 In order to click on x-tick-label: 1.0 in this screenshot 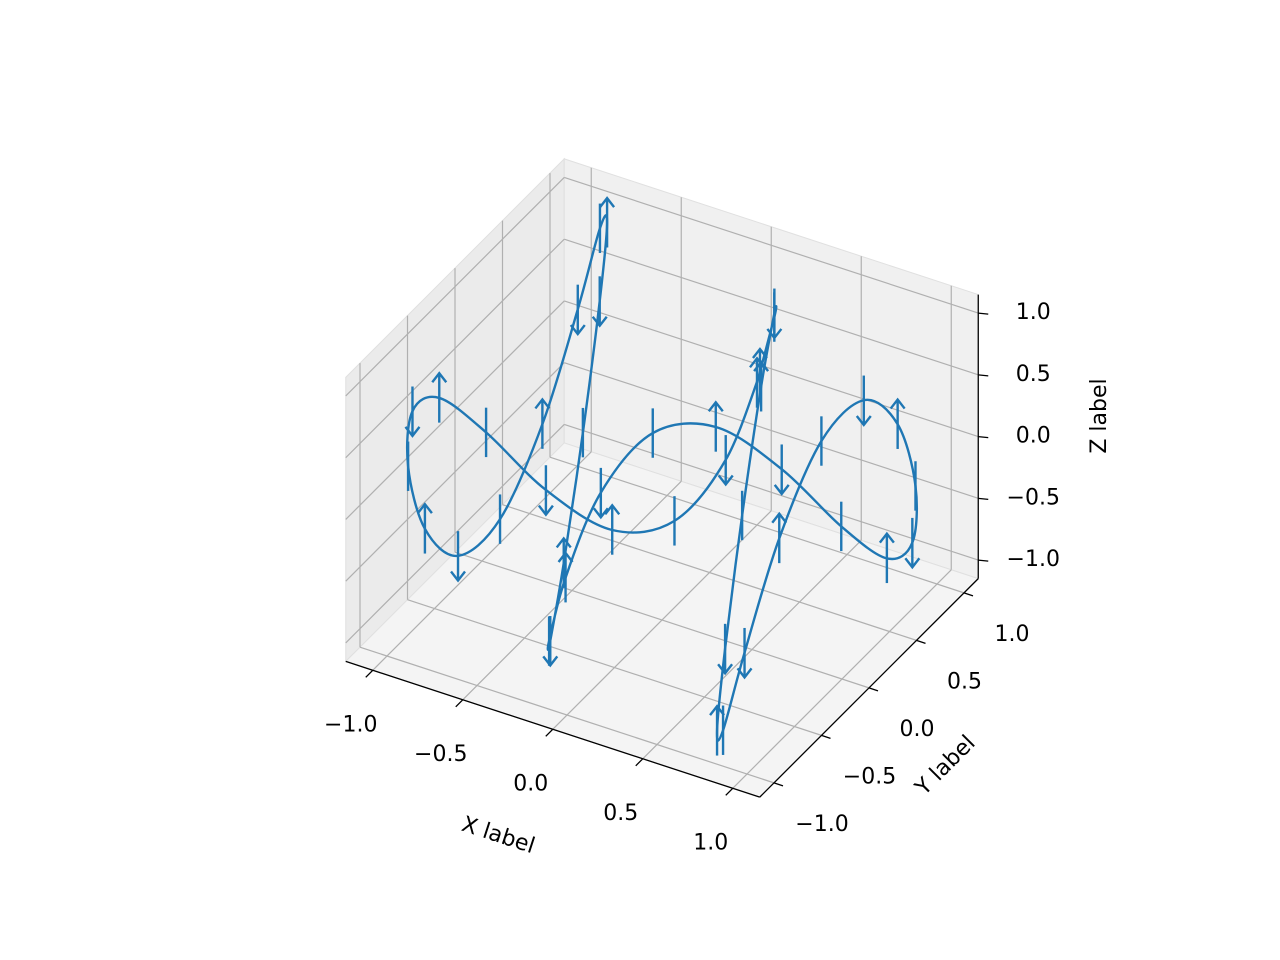, I will do `click(710, 842)`.